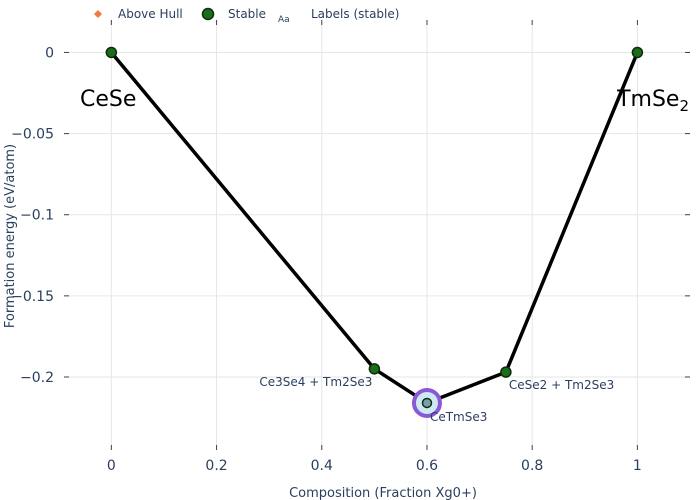 The width and height of the screenshot is (700, 500). I want to click on x-tick-label: 0.4, so click(322, 466).